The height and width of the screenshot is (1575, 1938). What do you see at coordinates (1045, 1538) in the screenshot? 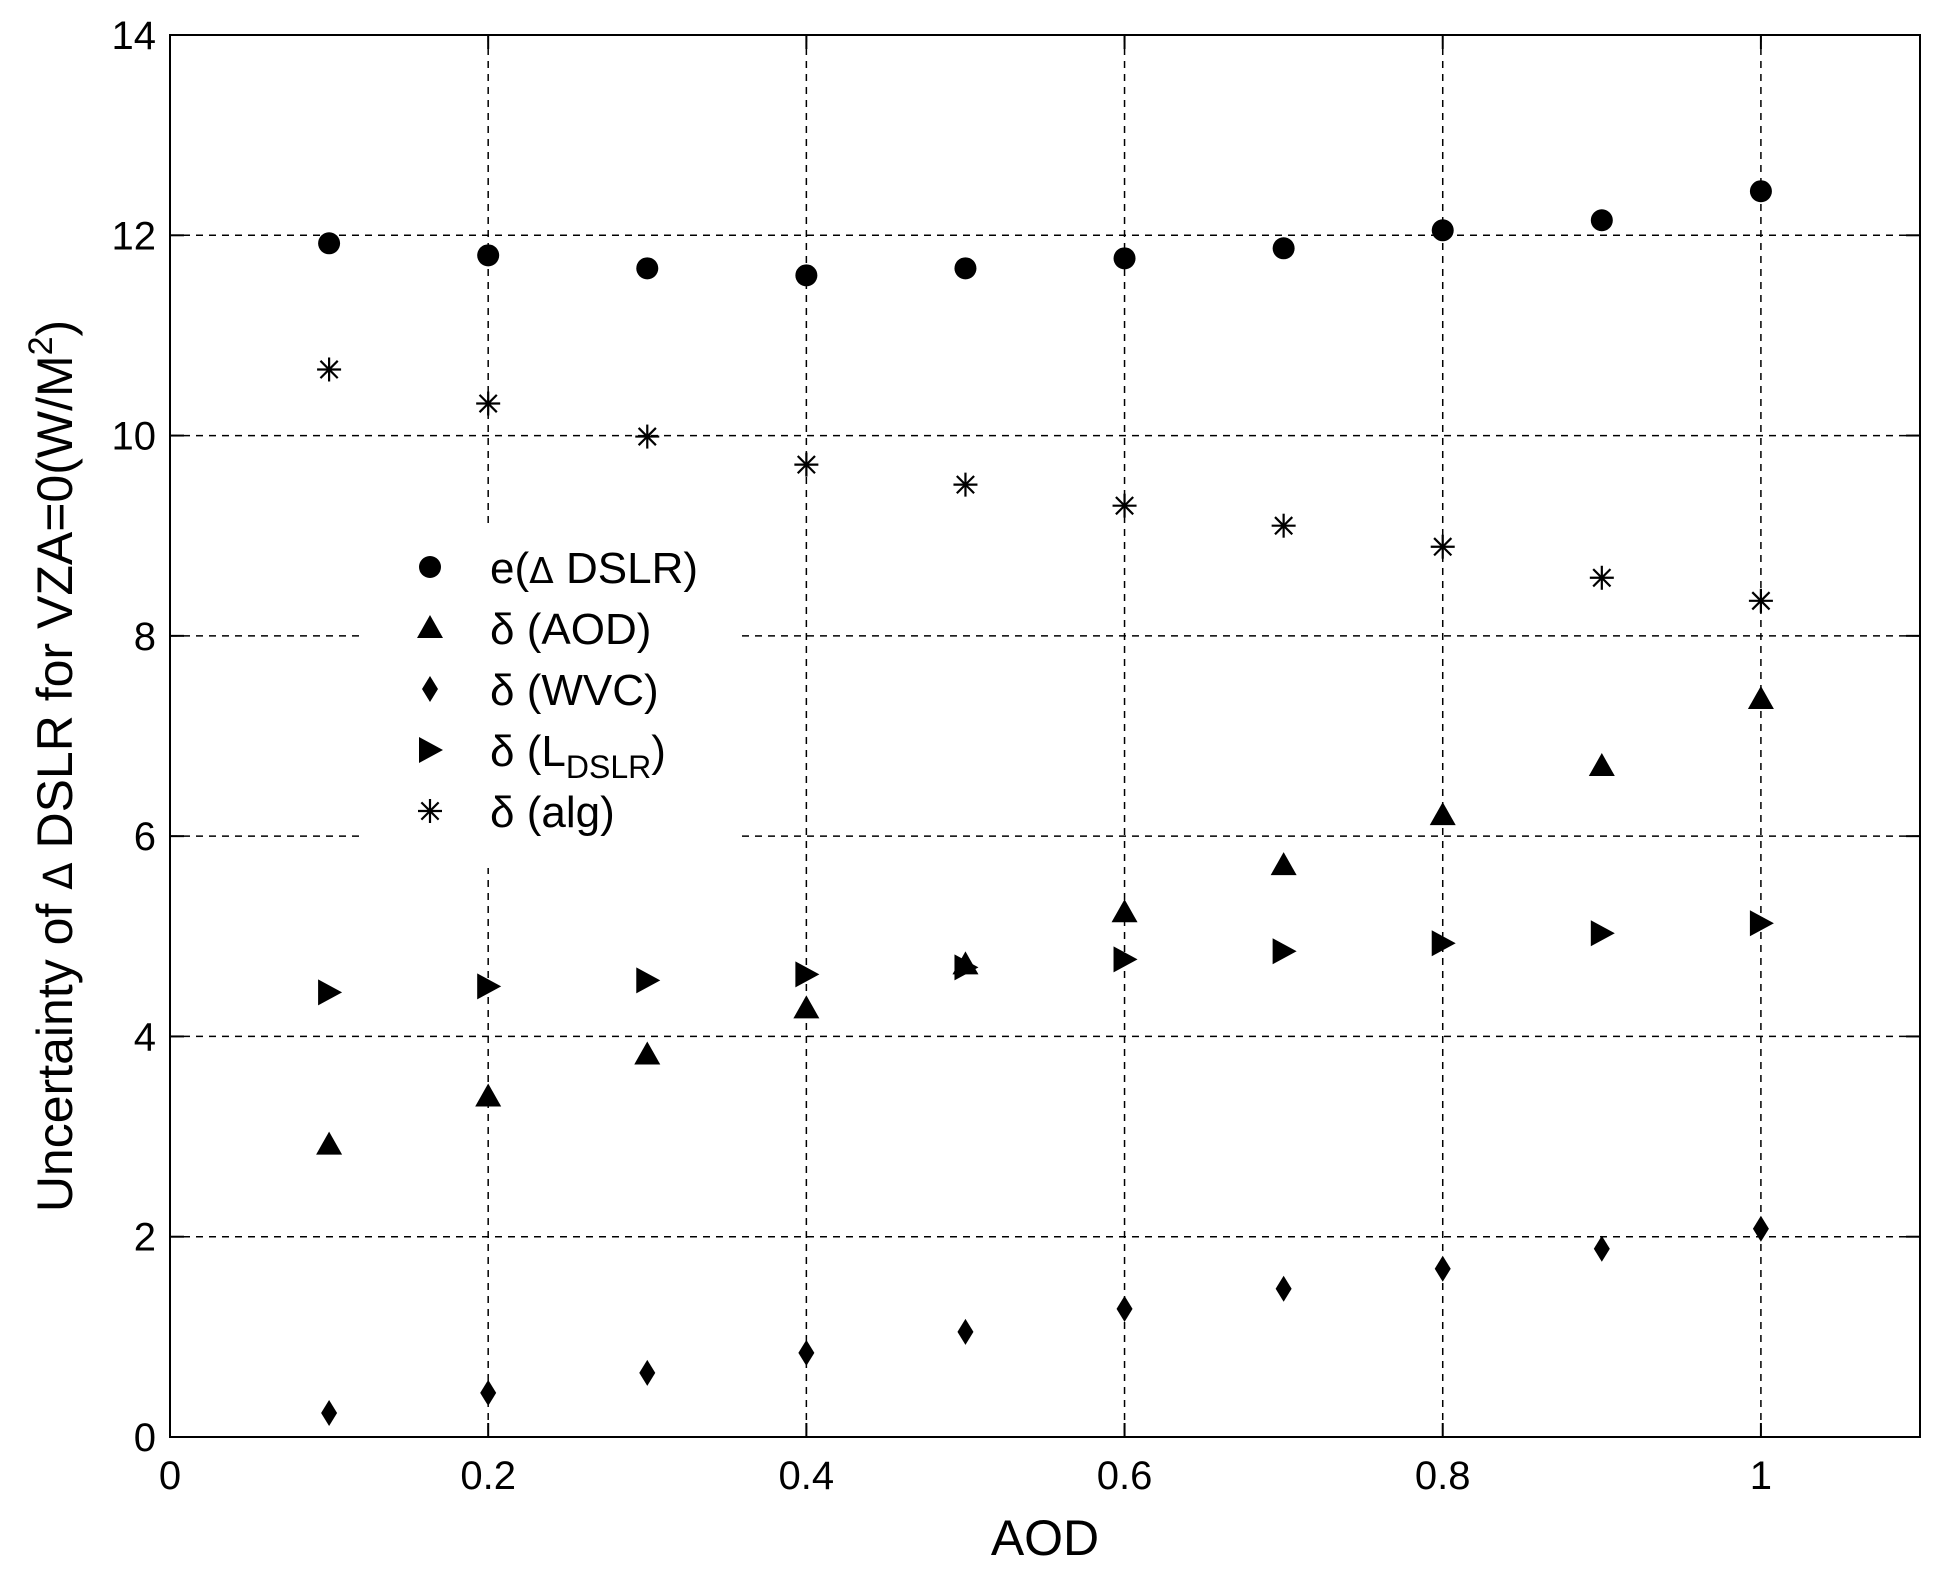
I see `x-axis-label: AOD` at bounding box center [1045, 1538].